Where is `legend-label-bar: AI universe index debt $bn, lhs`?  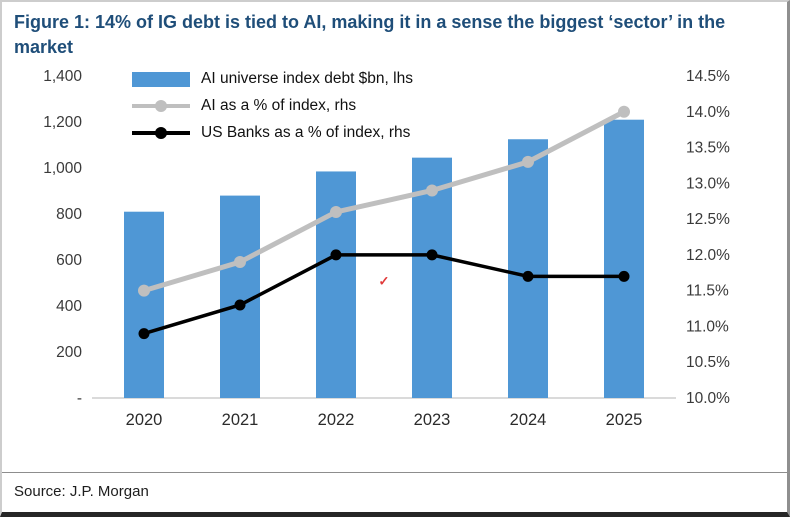
legend-label-bar: AI universe index debt $bn, lhs is located at coordinates (307, 79).